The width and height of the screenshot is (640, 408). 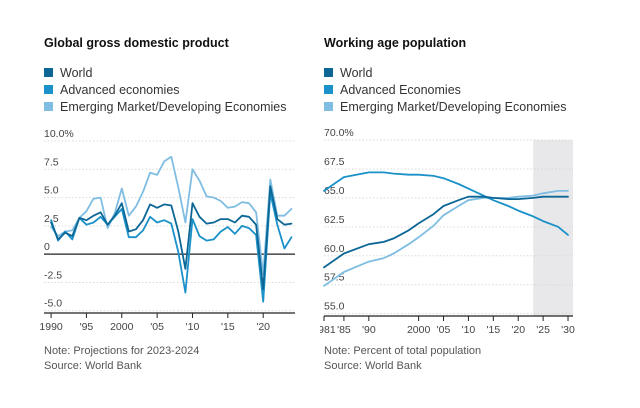 I want to click on gdp-y-tick-label: 2.5, so click(x=51, y=219).